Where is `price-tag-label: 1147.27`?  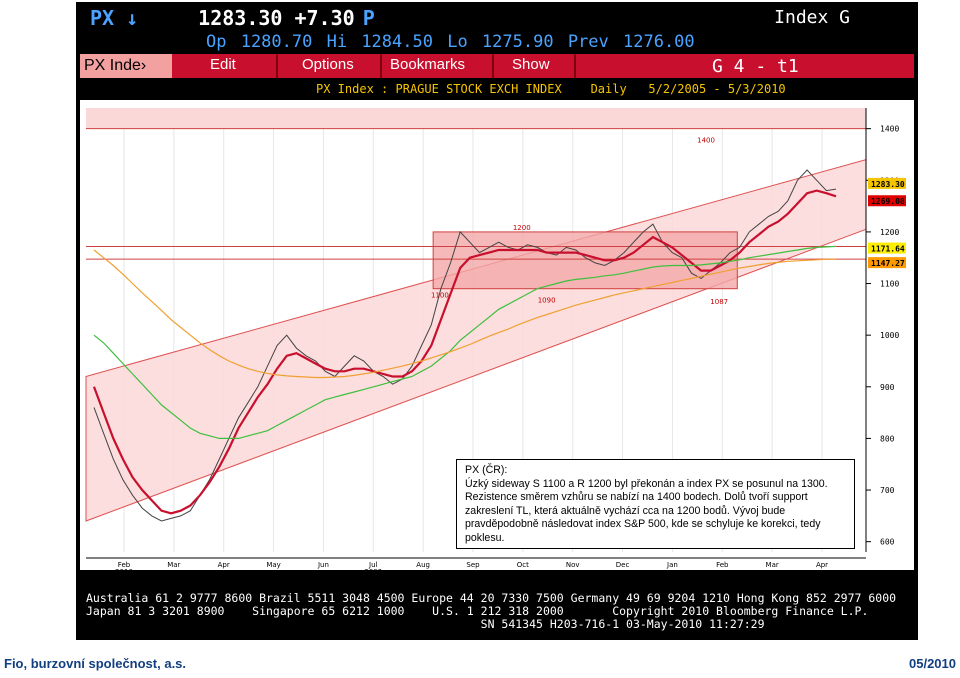
price-tag-label: 1147.27 is located at coordinates (888, 263).